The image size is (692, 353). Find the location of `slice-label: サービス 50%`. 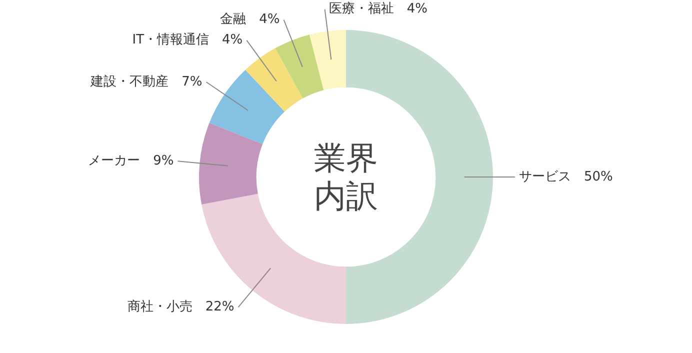

slice-label: サービス 50% is located at coordinates (566, 176).